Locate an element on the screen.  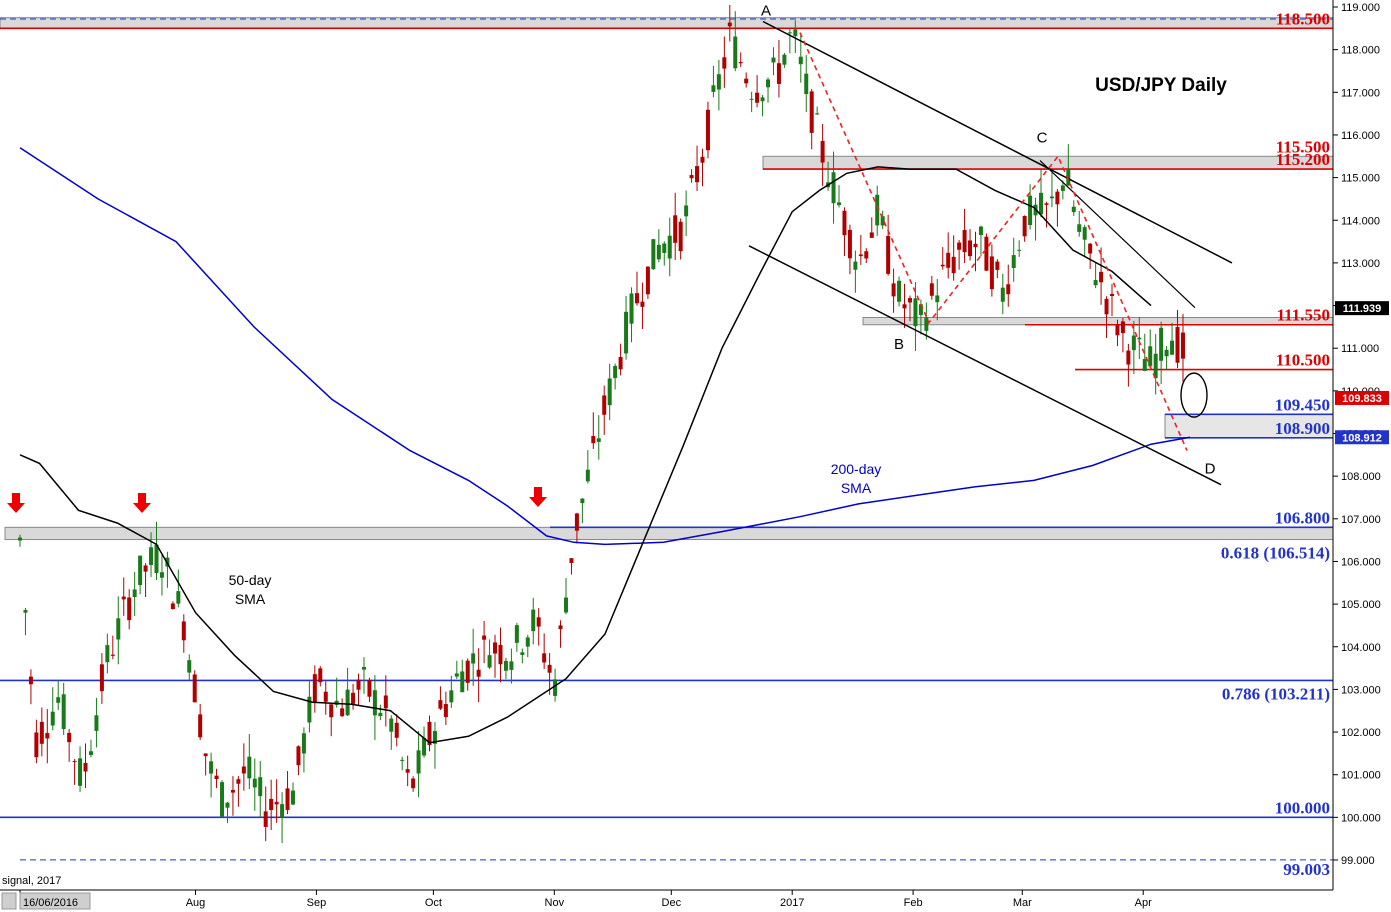
x-tick-label: Nov is located at coordinates (555, 903).